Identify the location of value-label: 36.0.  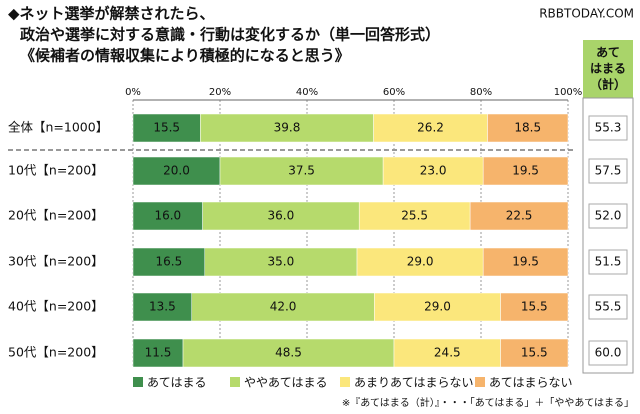
(281, 216).